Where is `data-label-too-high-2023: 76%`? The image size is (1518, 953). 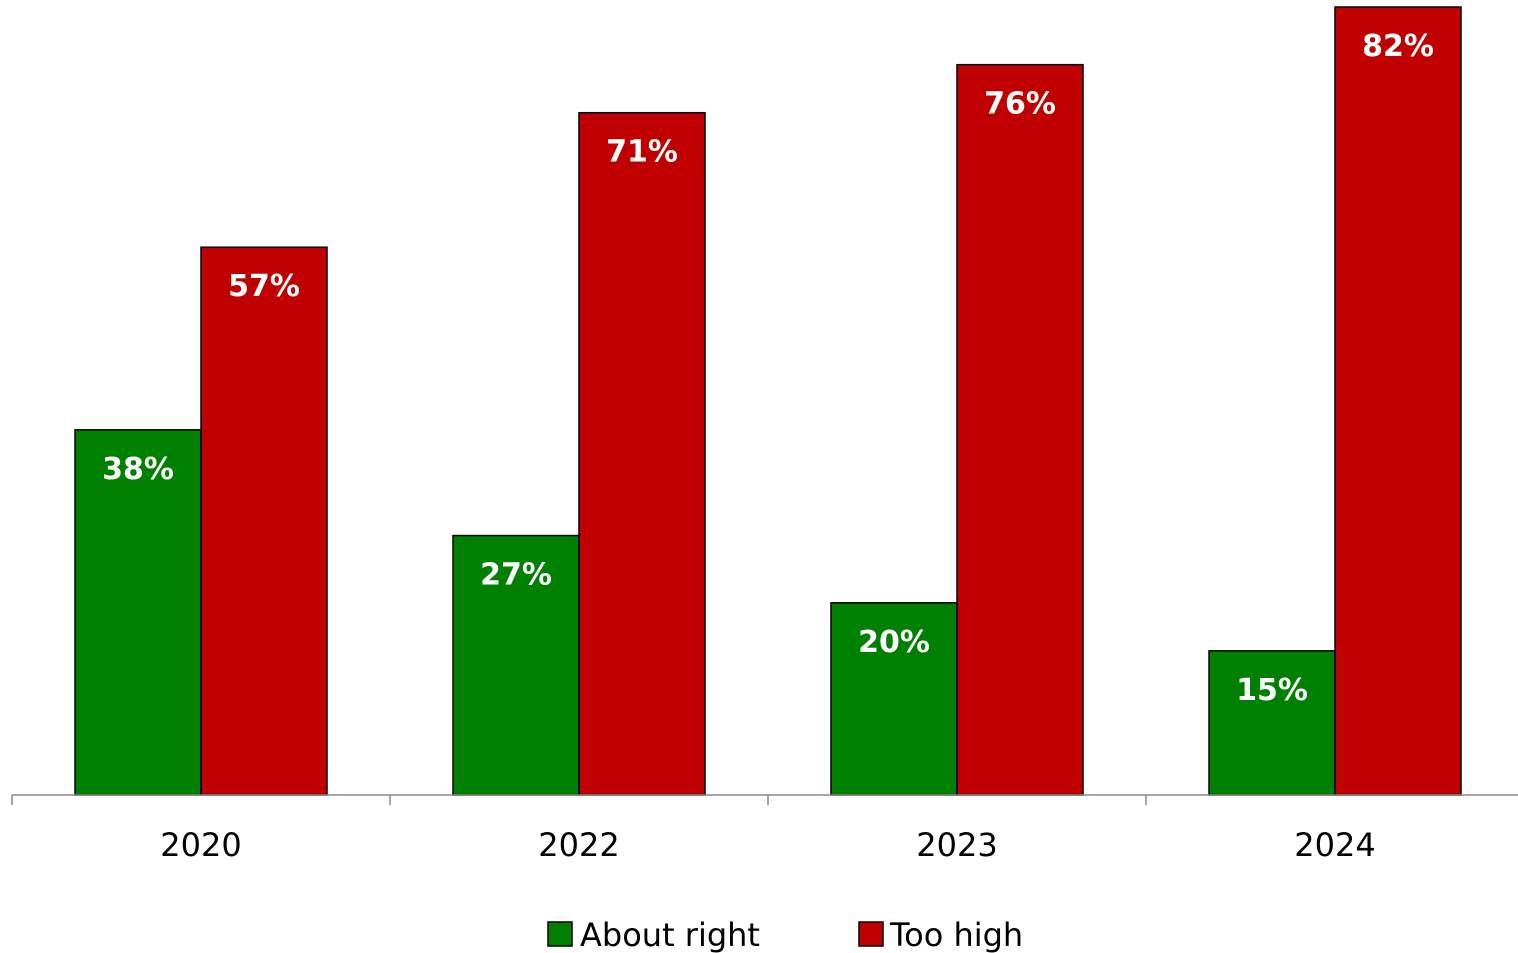 data-label-too-high-2023: 76% is located at coordinates (1020, 104).